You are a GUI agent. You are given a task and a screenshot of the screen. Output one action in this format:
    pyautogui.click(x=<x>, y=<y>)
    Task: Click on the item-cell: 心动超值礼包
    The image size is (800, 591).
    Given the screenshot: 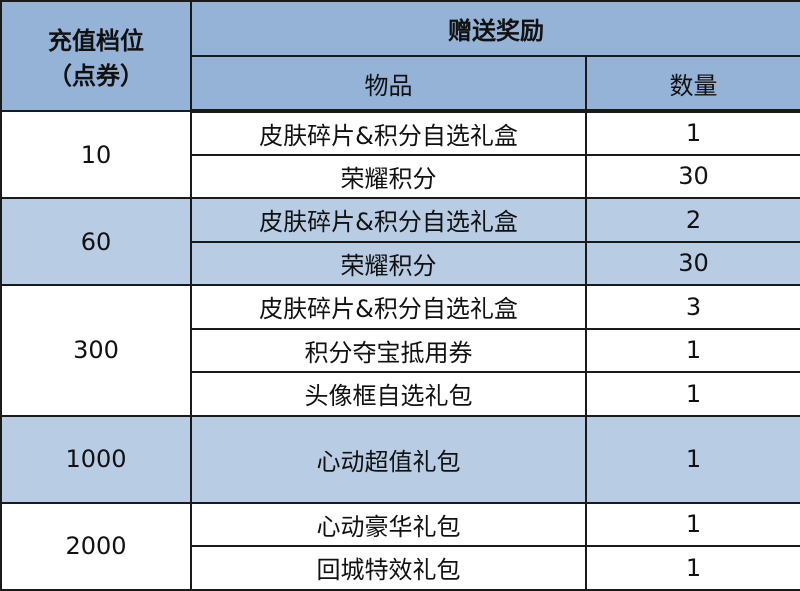 What is the action you would take?
    pyautogui.click(x=388, y=459)
    